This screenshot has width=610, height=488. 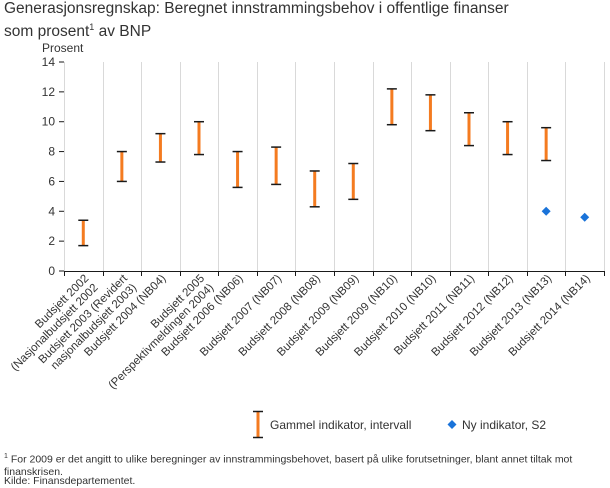 I want to click on y-tick-label: 6, so click(x=51, y=181).